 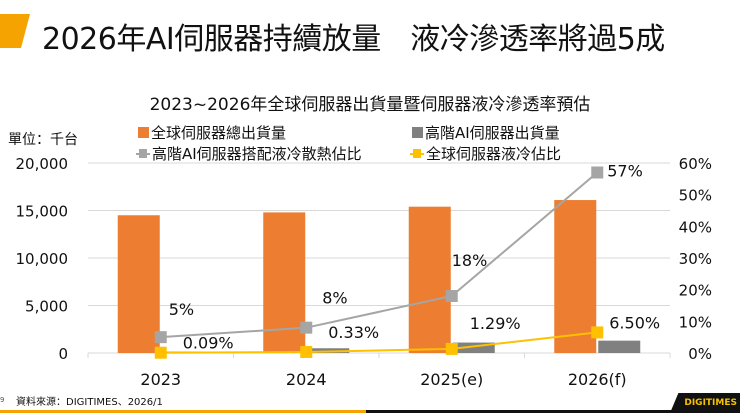 What do you see at coordinates (2, 400) in the screenshot?
I see `page-number: 9` at bounding box center [2, 400].